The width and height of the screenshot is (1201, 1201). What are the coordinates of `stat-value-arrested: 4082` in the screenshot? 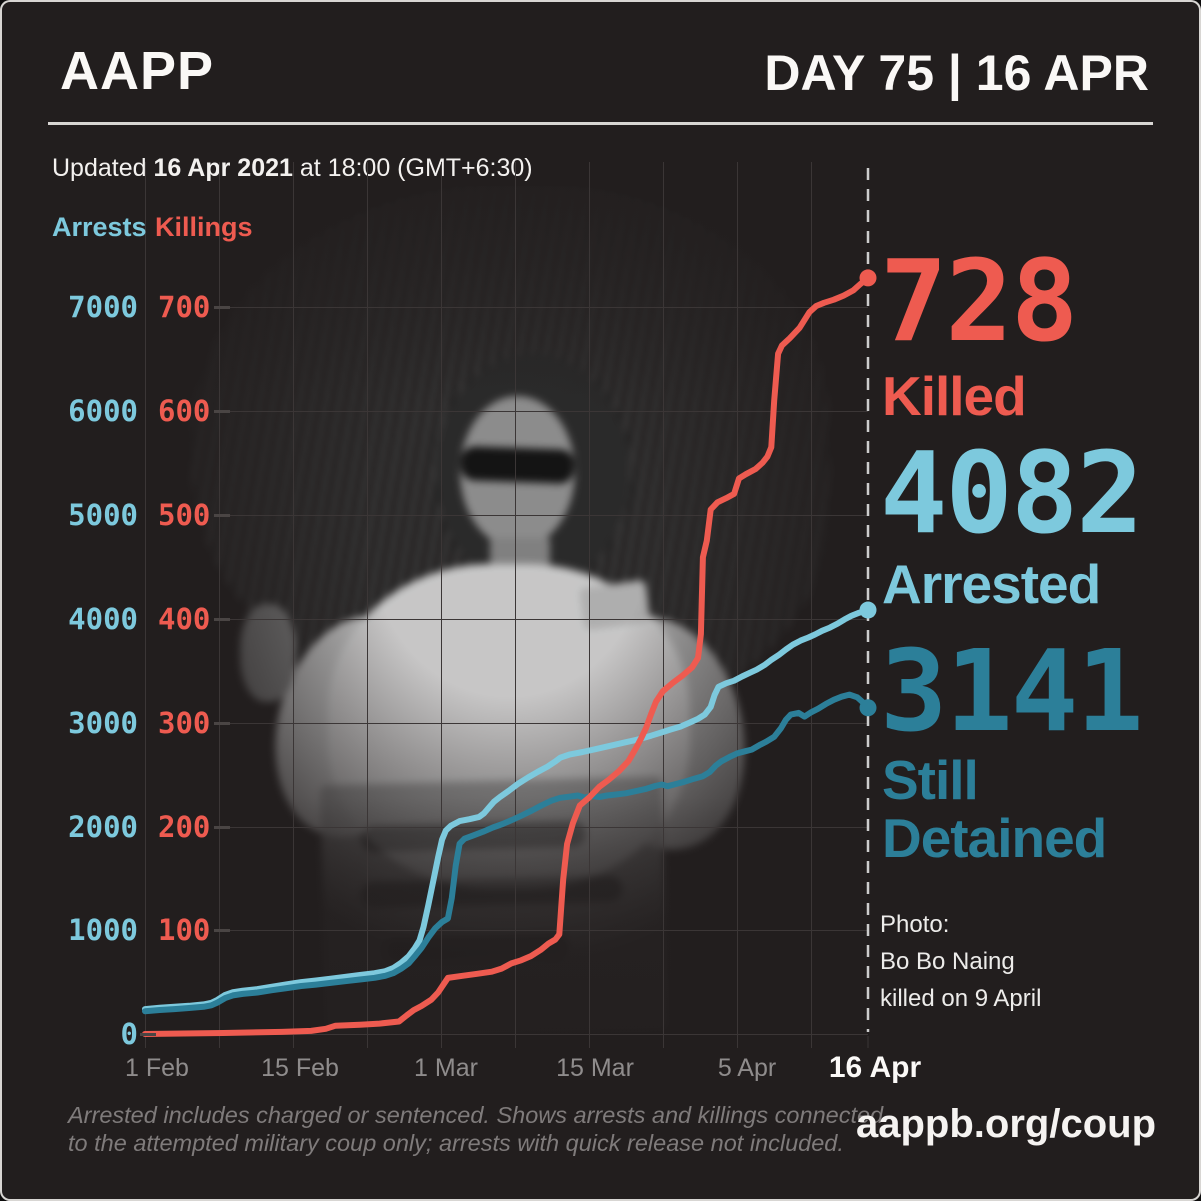 It's located at (1012, 494).